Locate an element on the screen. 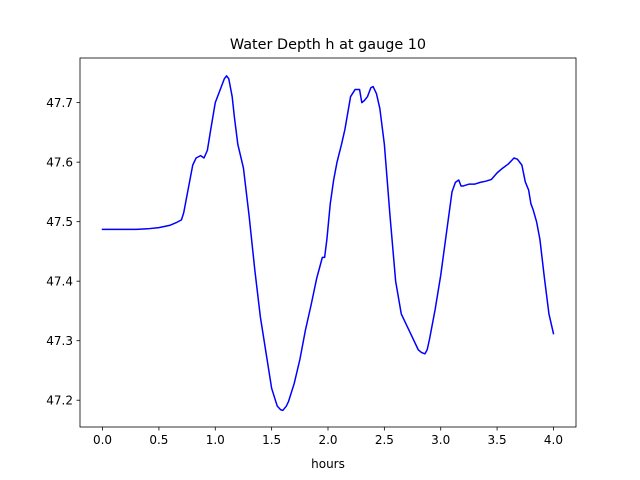  x-tick-label: 2.0 is located at coordinates (327, 440).